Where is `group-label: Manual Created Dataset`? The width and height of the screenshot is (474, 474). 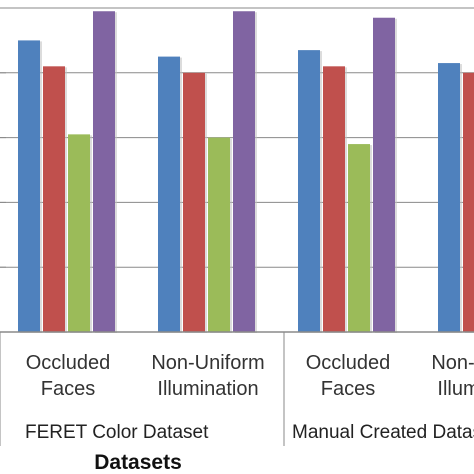
group-label: Manual Created Dataset is located at coordinates (383, 432).